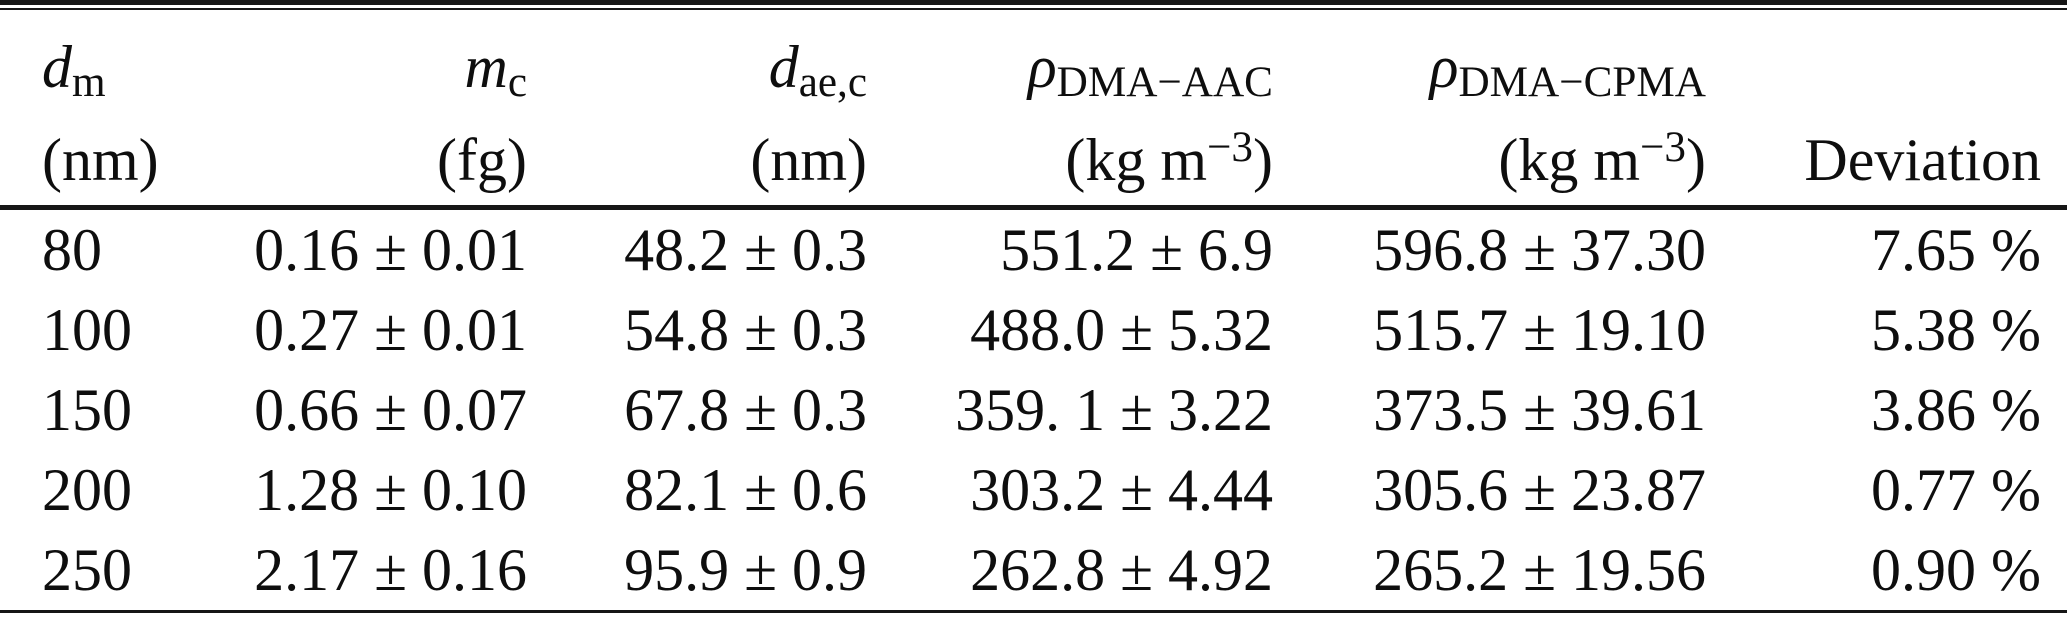 This screenshot has width=2067, height=618. I want to click on cell-mc: 1.28 ± 0.10, so click(390, 489).